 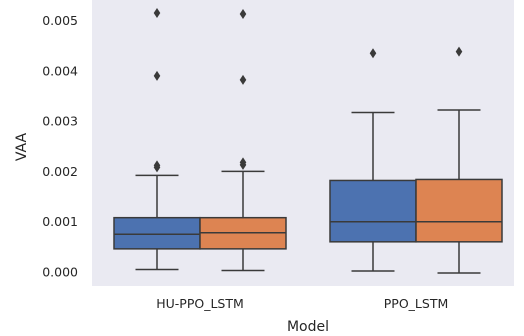 I want to click on y-tick-label: 0.000, so click(x=60, y=272).